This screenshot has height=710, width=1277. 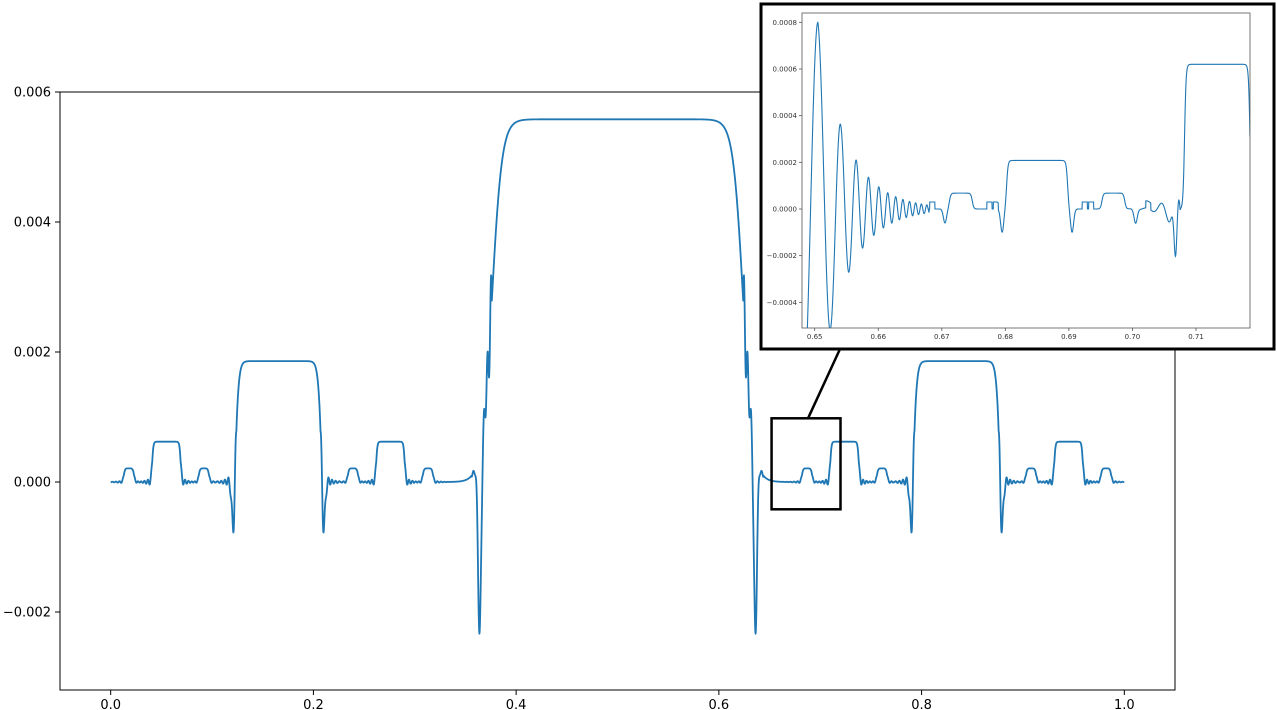 What do you see at coordinates (785, 163) in the screenshot?
I see `inset-y-tick-label: 0.0002` at bounding box center [785, 163].